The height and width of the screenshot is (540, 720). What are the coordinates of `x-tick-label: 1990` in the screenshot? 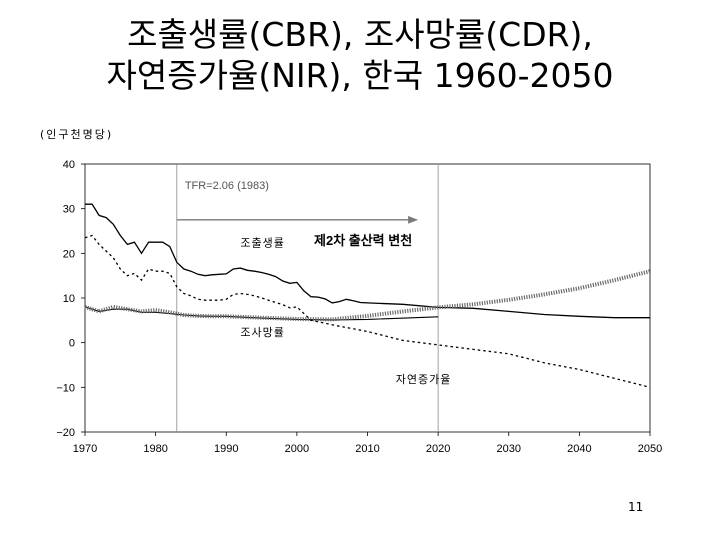 It's located at (226, 449).